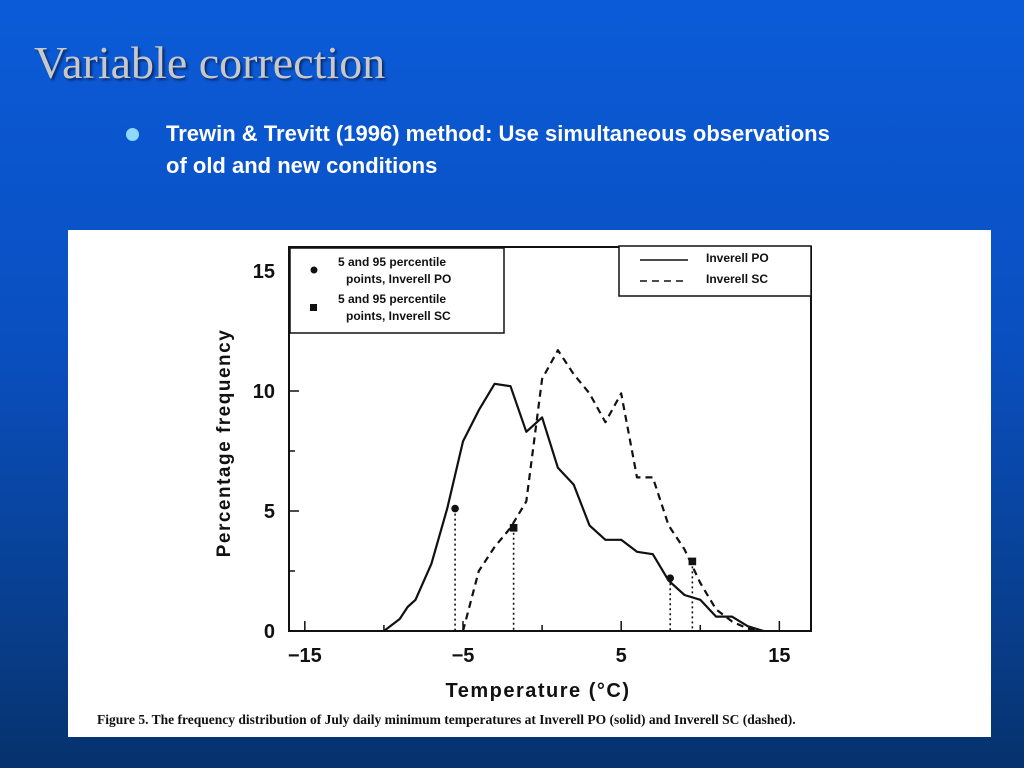 This screenshot has width=1024, height=768. Describe the element at coordinates (224, 443) in the screenshot. I see `y-axis-label: Percentage frequency` at that location.